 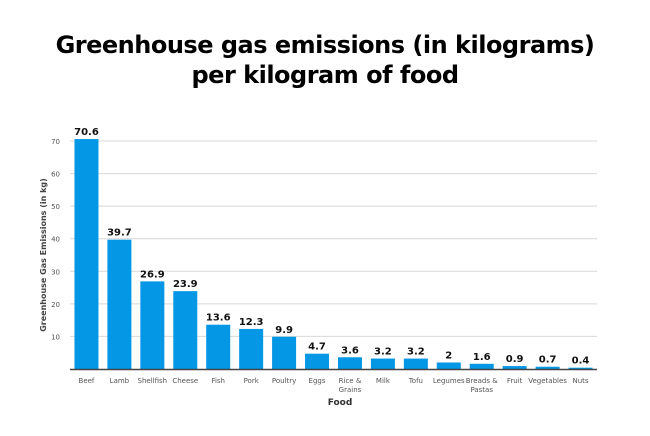 What do you see at coordinates (55, 142) in the screenshot?
I see `y-tick-label: 70` at bounding box center [55, 142].